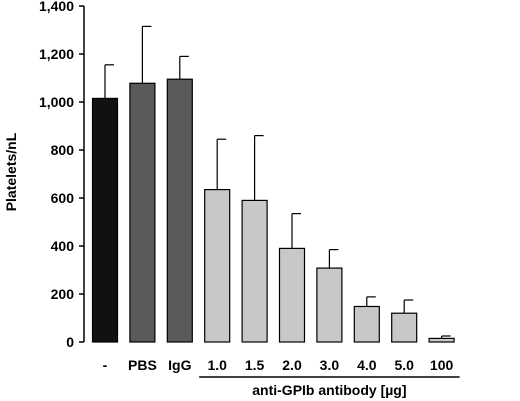  Describe the element at coordinates (367, 365) in the screenshot. I see `x-tick-label: 4.0` at that location.